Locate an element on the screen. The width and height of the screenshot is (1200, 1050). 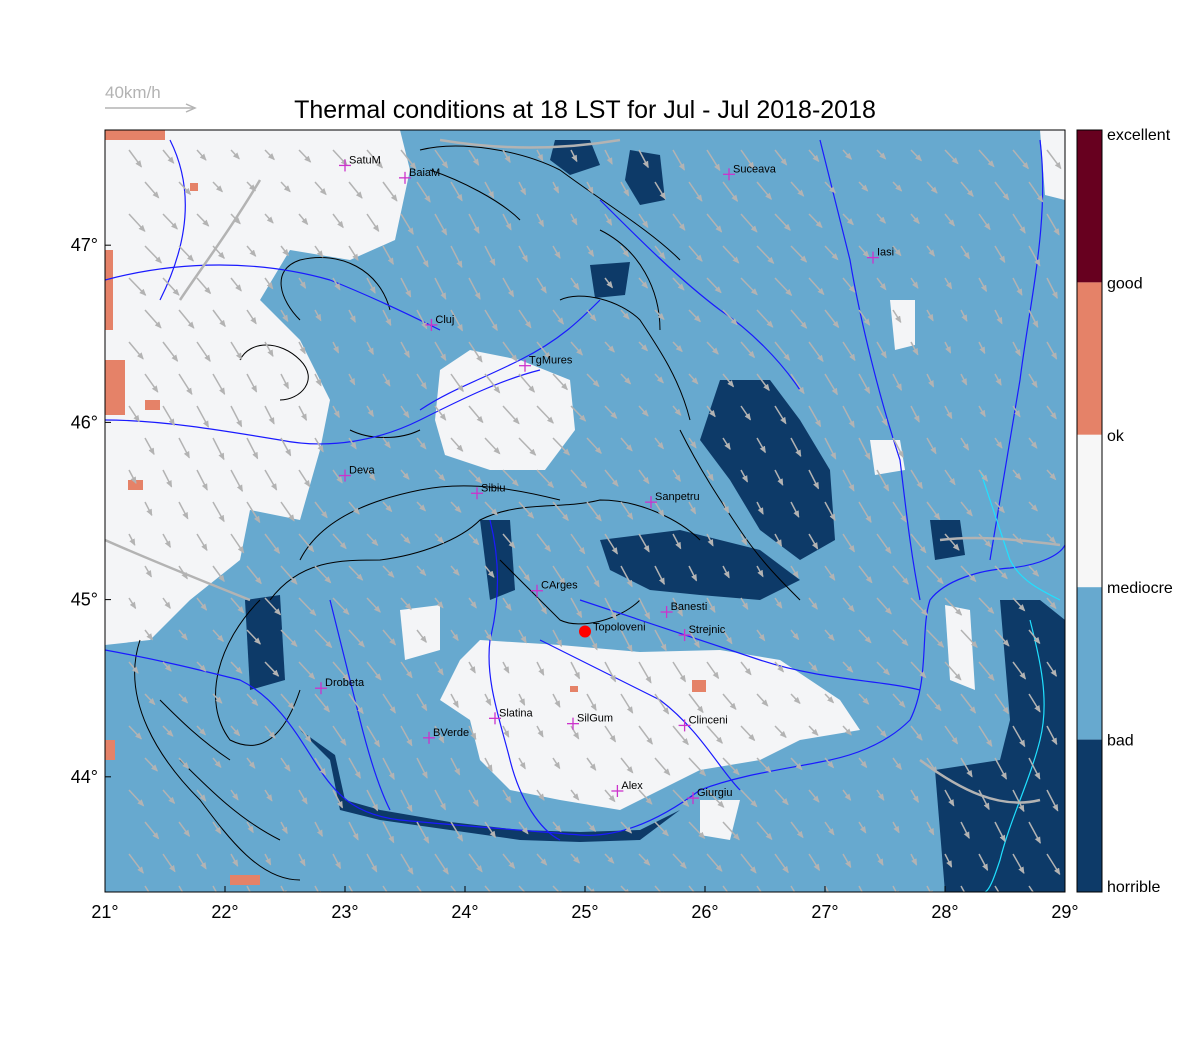
region-mediocre-west is located at coordinates (257, 387).